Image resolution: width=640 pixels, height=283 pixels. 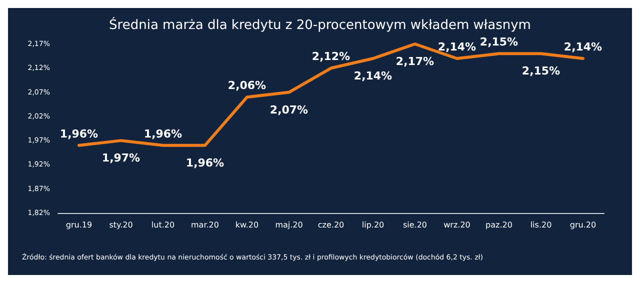 What do you see at coordinates (247, 225) in the screenshot?
I see `x-tick-label: kw.20` at bounding box center [247, 225].